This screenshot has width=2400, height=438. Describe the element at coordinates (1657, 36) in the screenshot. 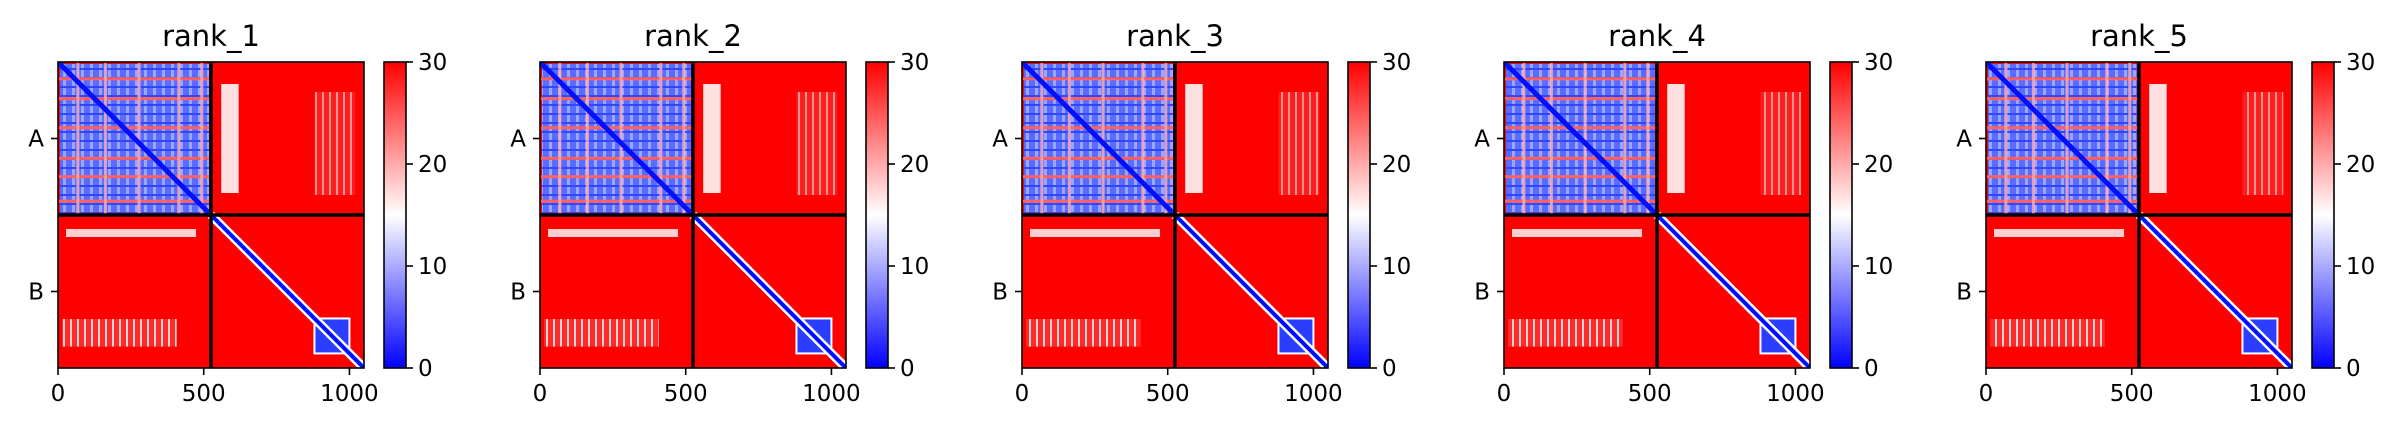

I see `panel-title: rank_4` at that location.